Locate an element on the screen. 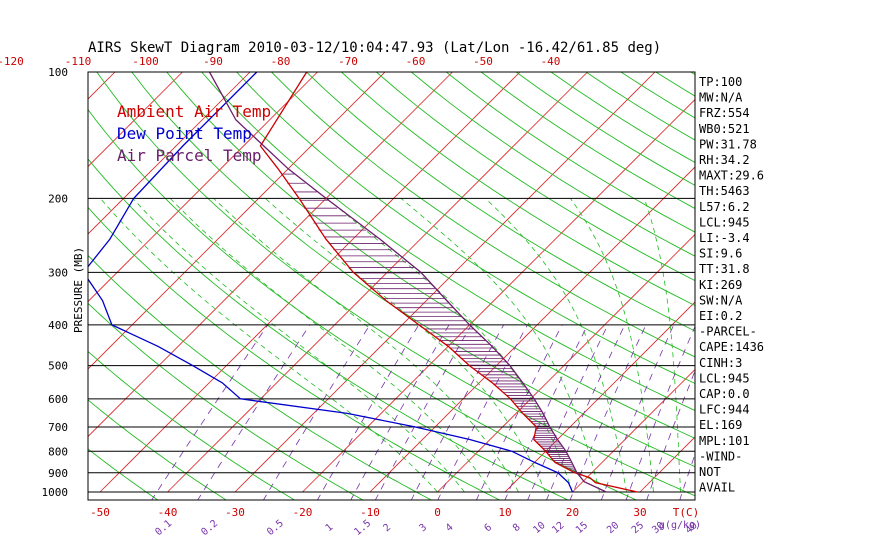 This screenshot has width=870, height=560. index-item: EL:169 is located at coordinates (720, 425).